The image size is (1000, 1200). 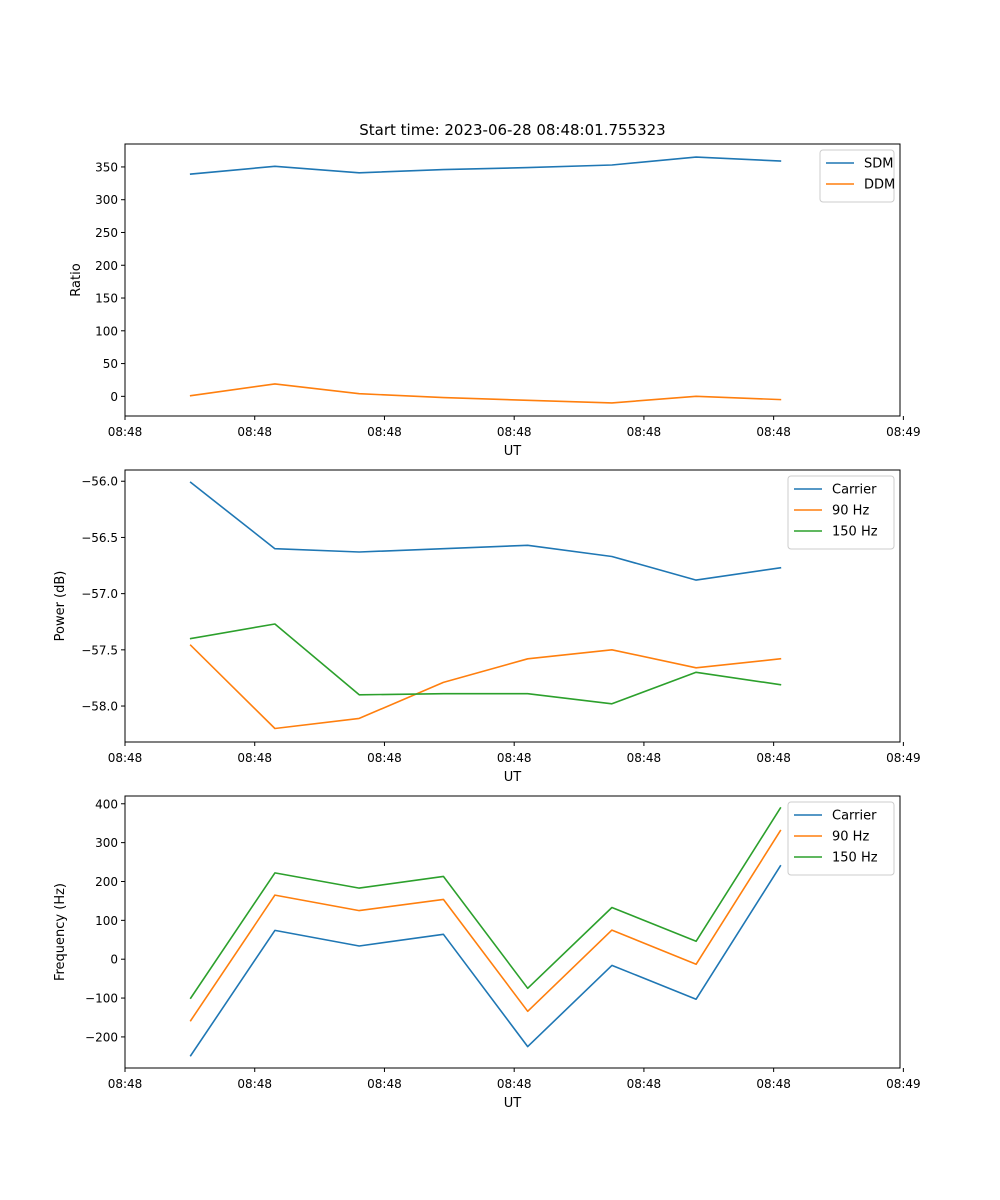 What do you see at coordinates (106, 299) in the screenshot?
I see `y-tick-label: 150` at bounding box center [106, 299].